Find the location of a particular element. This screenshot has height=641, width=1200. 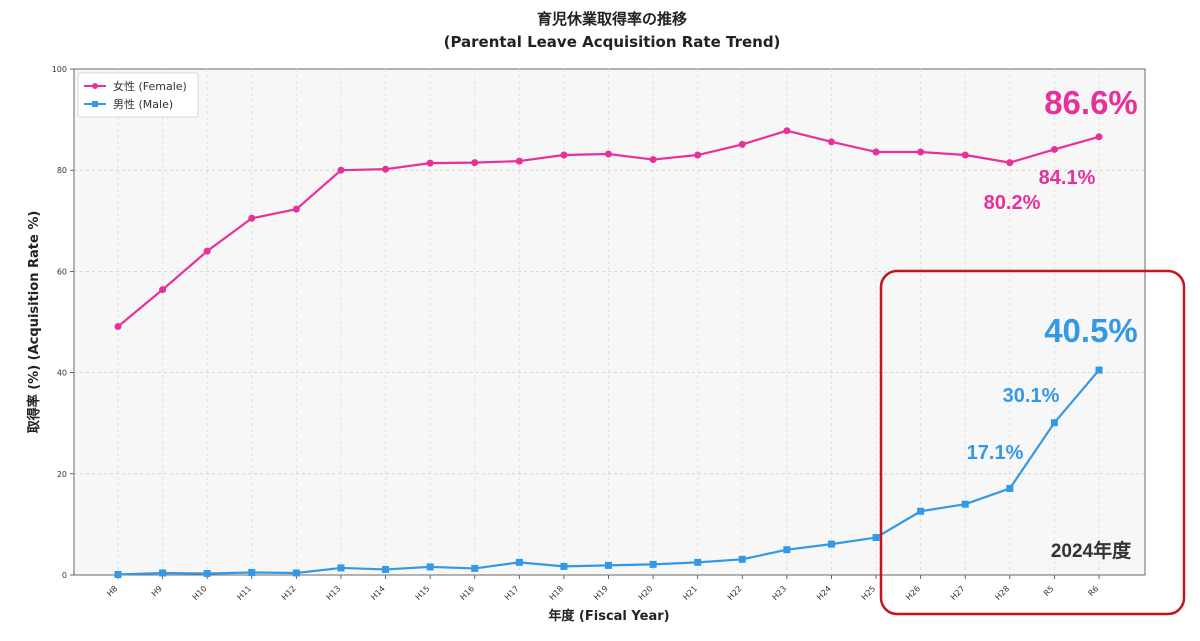

x-tick-label: H28 is located at coordinates (1002, 593).